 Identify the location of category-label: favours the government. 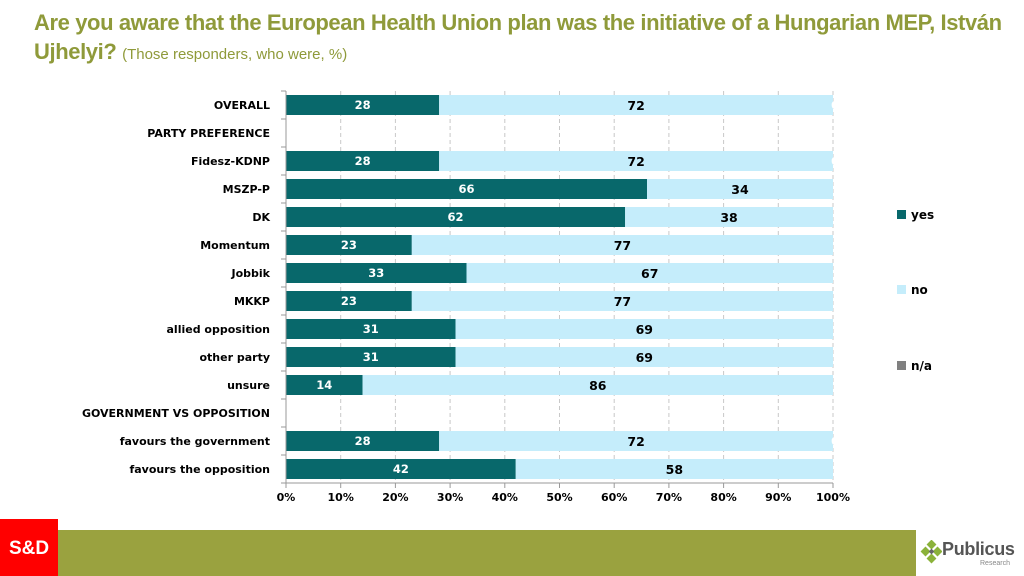
(195, 441).